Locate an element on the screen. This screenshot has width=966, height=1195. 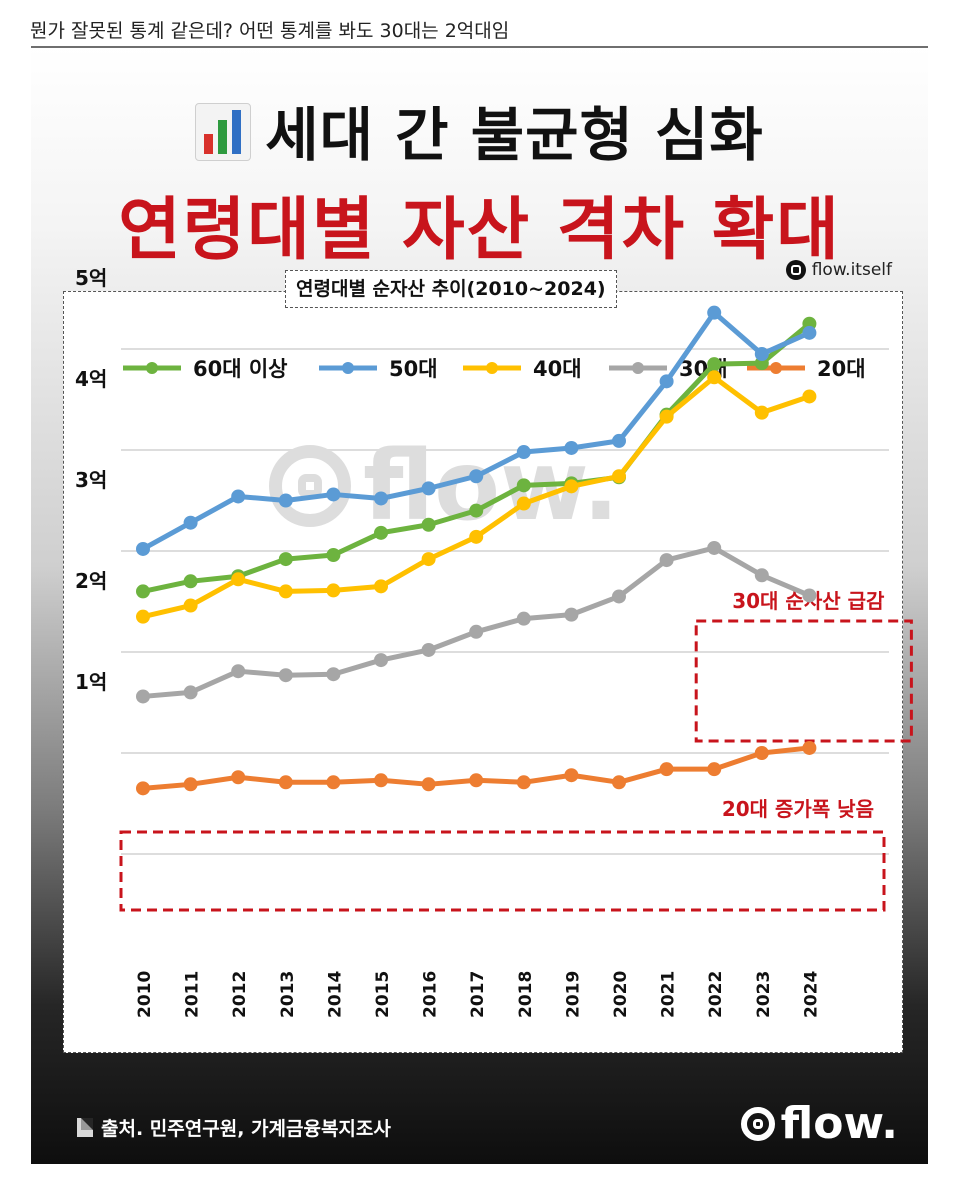
x-tick-label: 2016 is located at coordinates (431, 994).